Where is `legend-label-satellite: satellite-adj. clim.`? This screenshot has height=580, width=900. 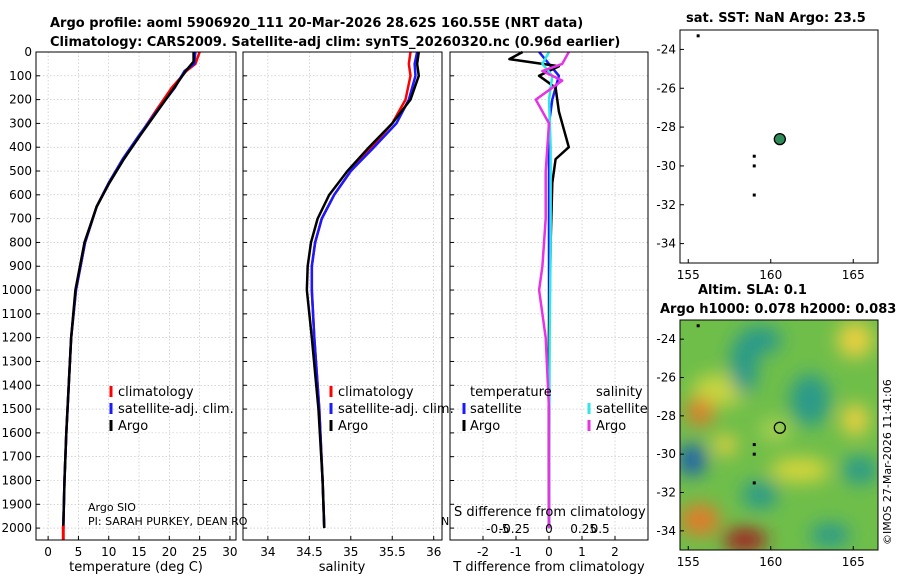
legend-label-satellite: satellite-adj. clim. is located at coordinates (176, 409).